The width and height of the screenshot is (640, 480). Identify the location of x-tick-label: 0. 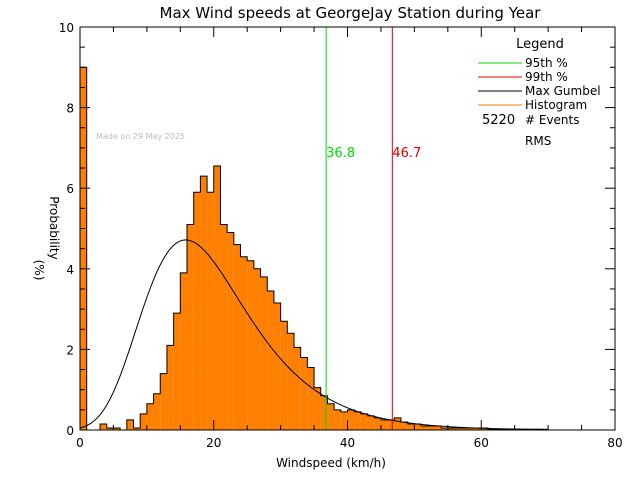
(80, 443).